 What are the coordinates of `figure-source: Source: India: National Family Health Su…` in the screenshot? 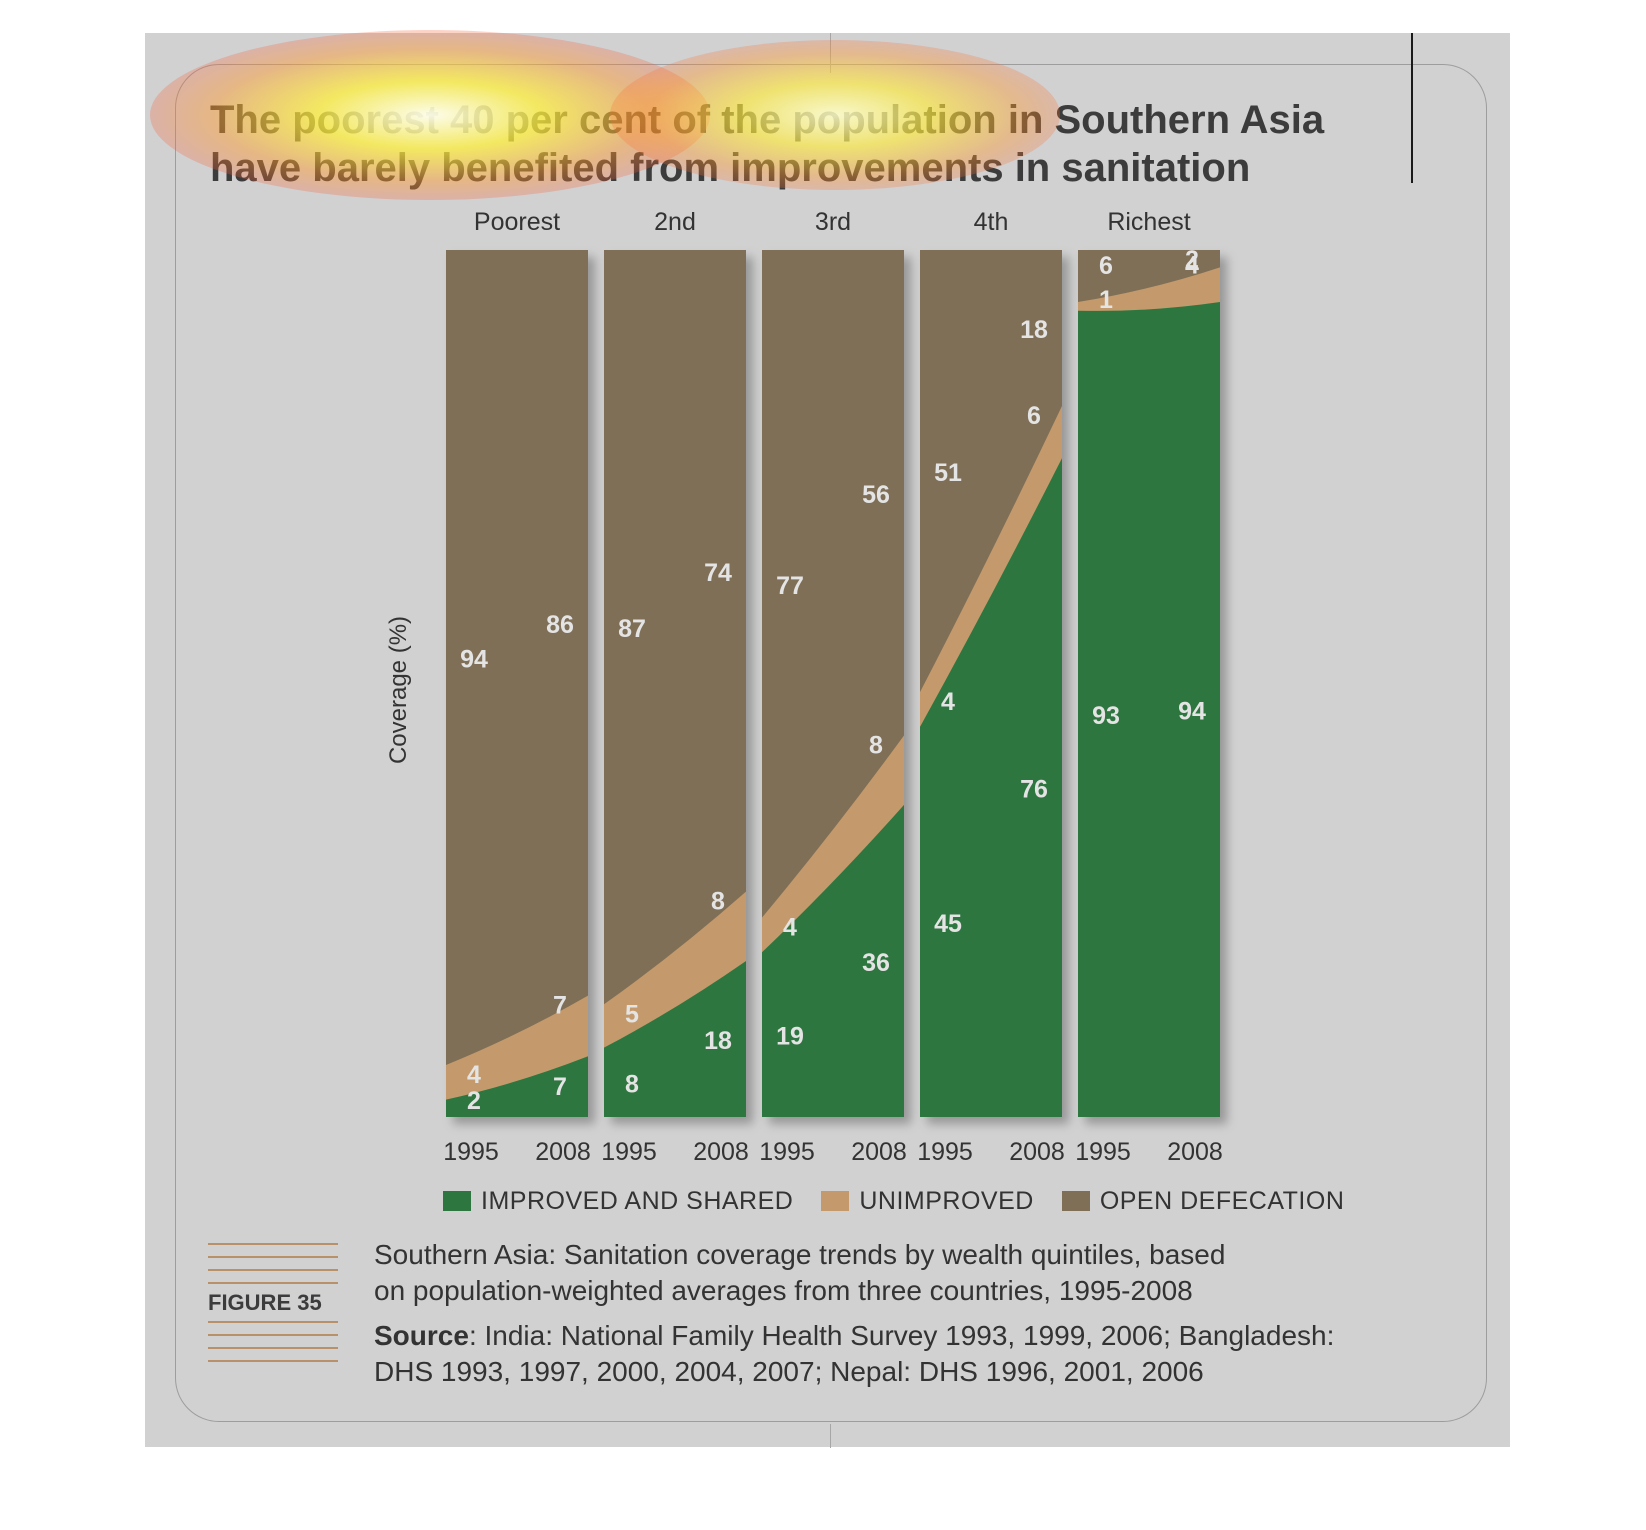 It's located at (929, 1354).